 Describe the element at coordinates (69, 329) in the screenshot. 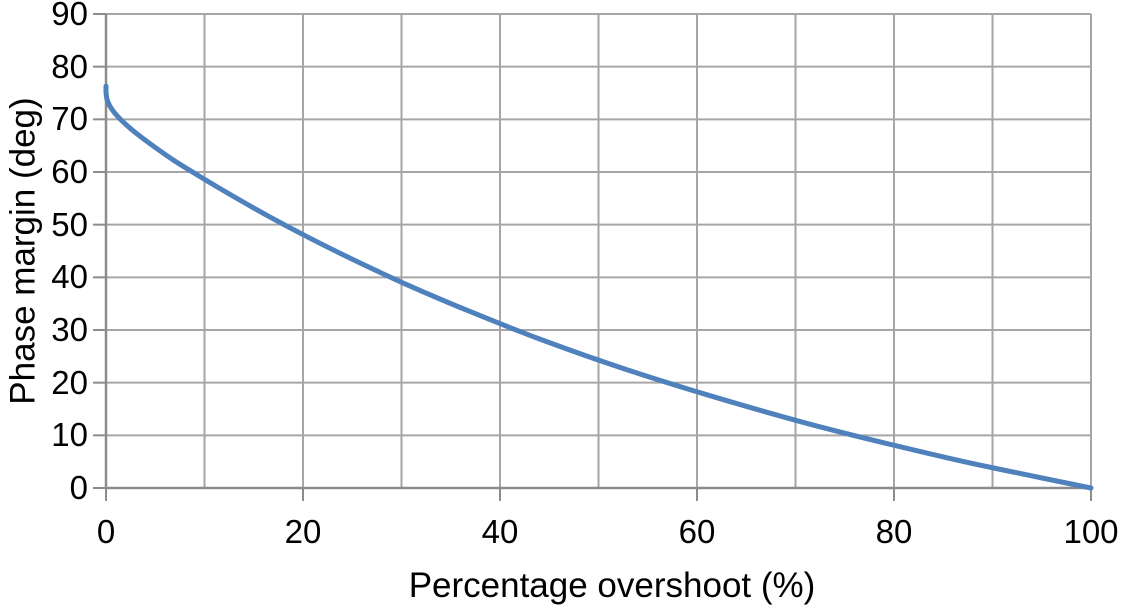

I see `y-tick-label: 30` at that location.